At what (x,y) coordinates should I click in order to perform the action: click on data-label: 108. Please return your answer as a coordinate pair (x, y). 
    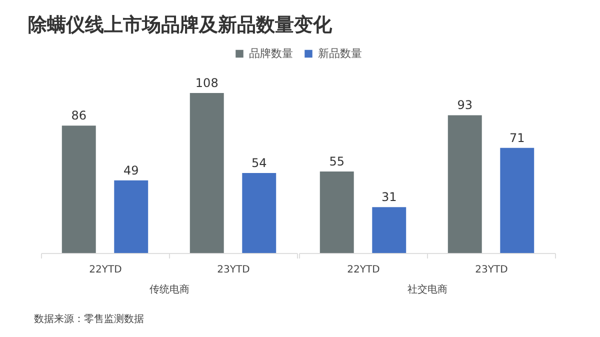
    Looking at the image, I should click on (206, 83).